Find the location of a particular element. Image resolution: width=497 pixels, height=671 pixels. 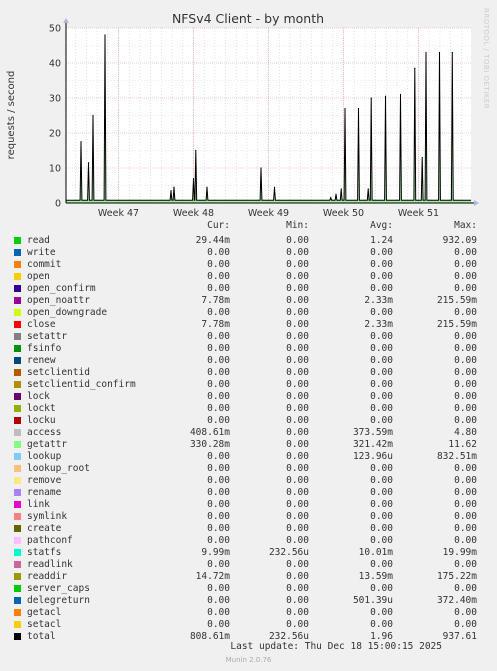

legend-row-open_confirm: open_confirm 0.00 0.00 0.00 0.00 is located at coordinates (248, 289).